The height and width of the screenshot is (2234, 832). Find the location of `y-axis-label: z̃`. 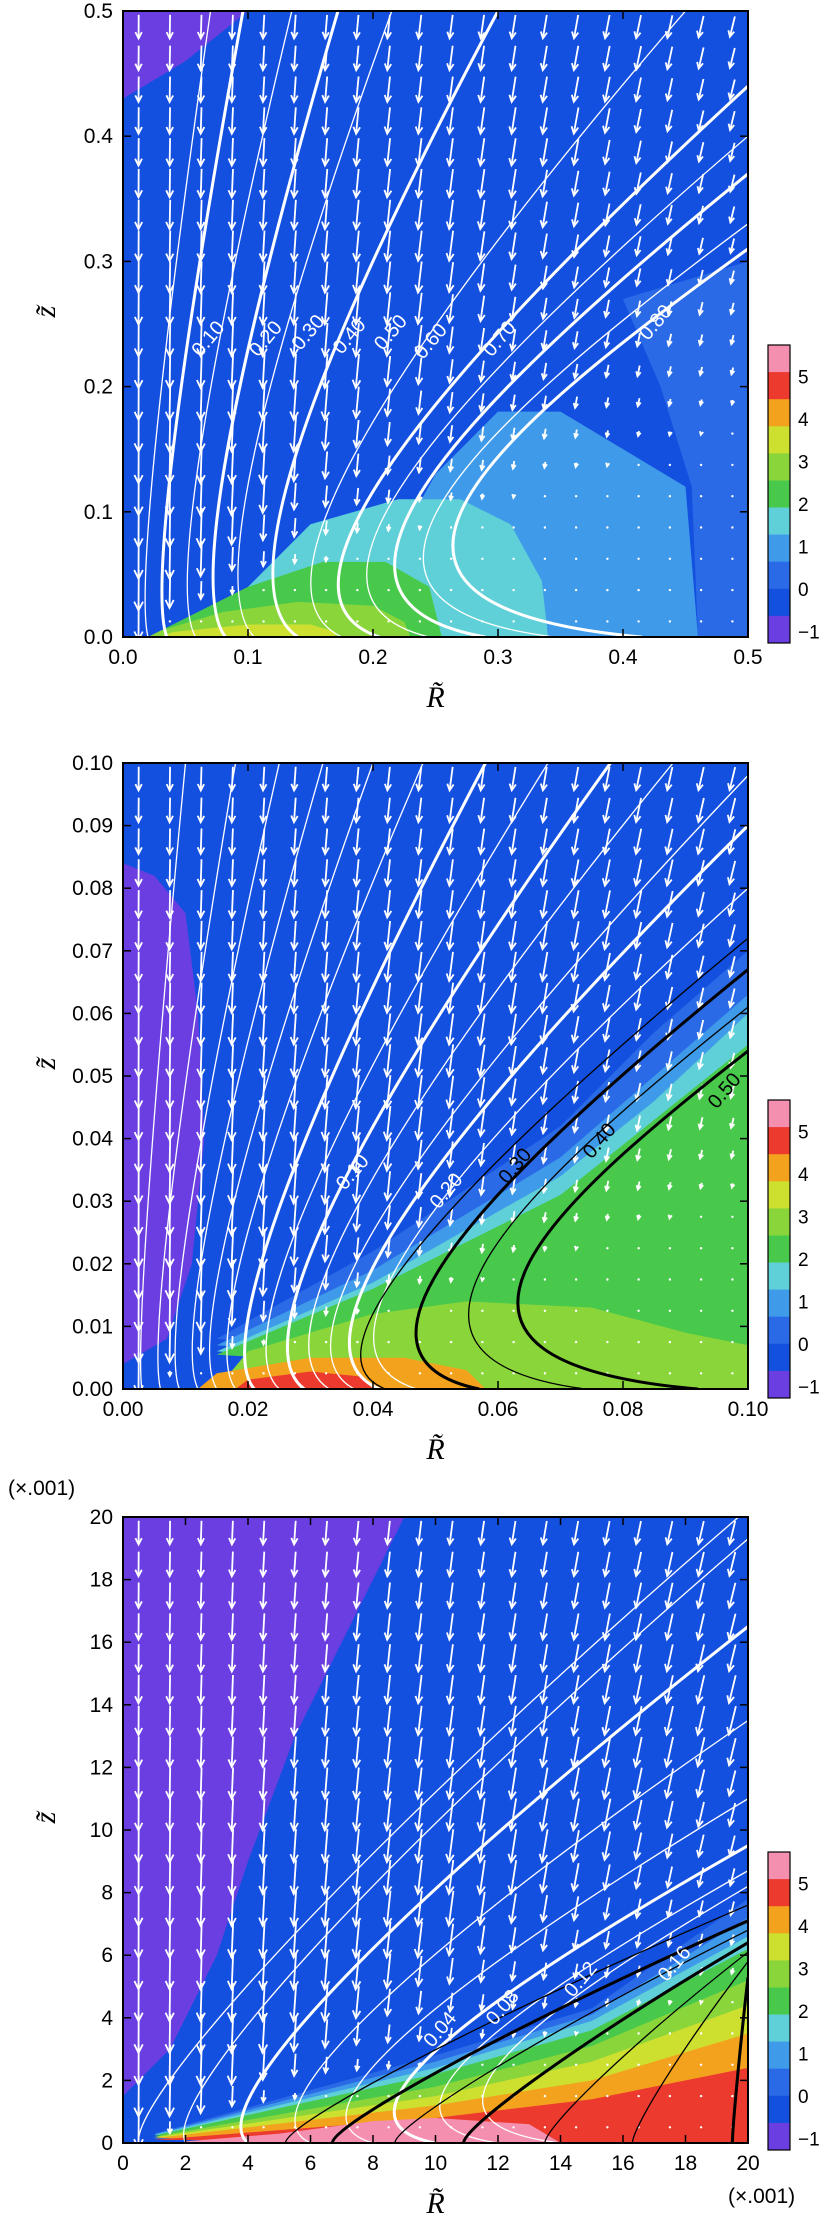

y-axis-label: z̃ is located at coordinates (45, 1063).